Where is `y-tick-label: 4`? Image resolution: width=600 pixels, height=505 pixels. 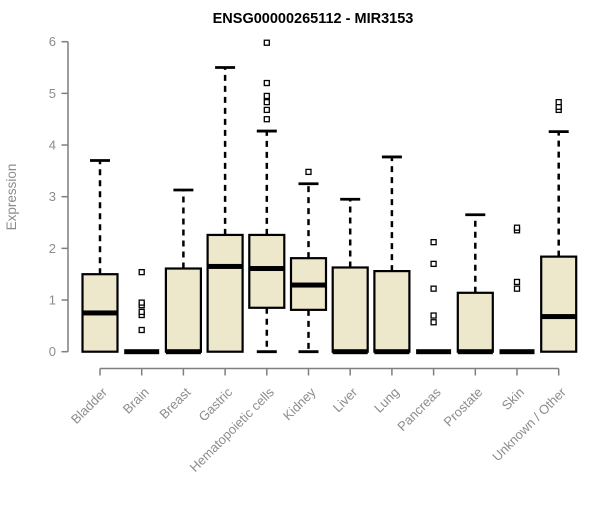 y-tick-label: 4 is located at coordinates (52, 145).